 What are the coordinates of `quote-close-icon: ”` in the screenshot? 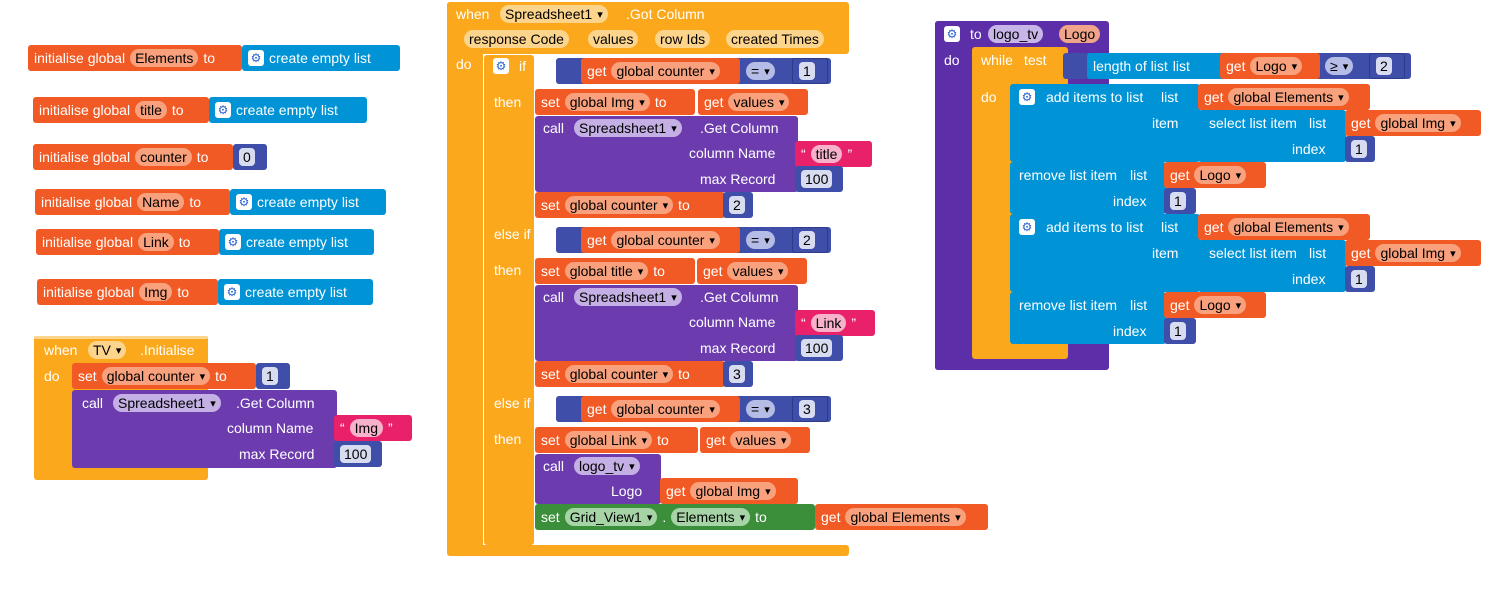 It's located at (390, 428).